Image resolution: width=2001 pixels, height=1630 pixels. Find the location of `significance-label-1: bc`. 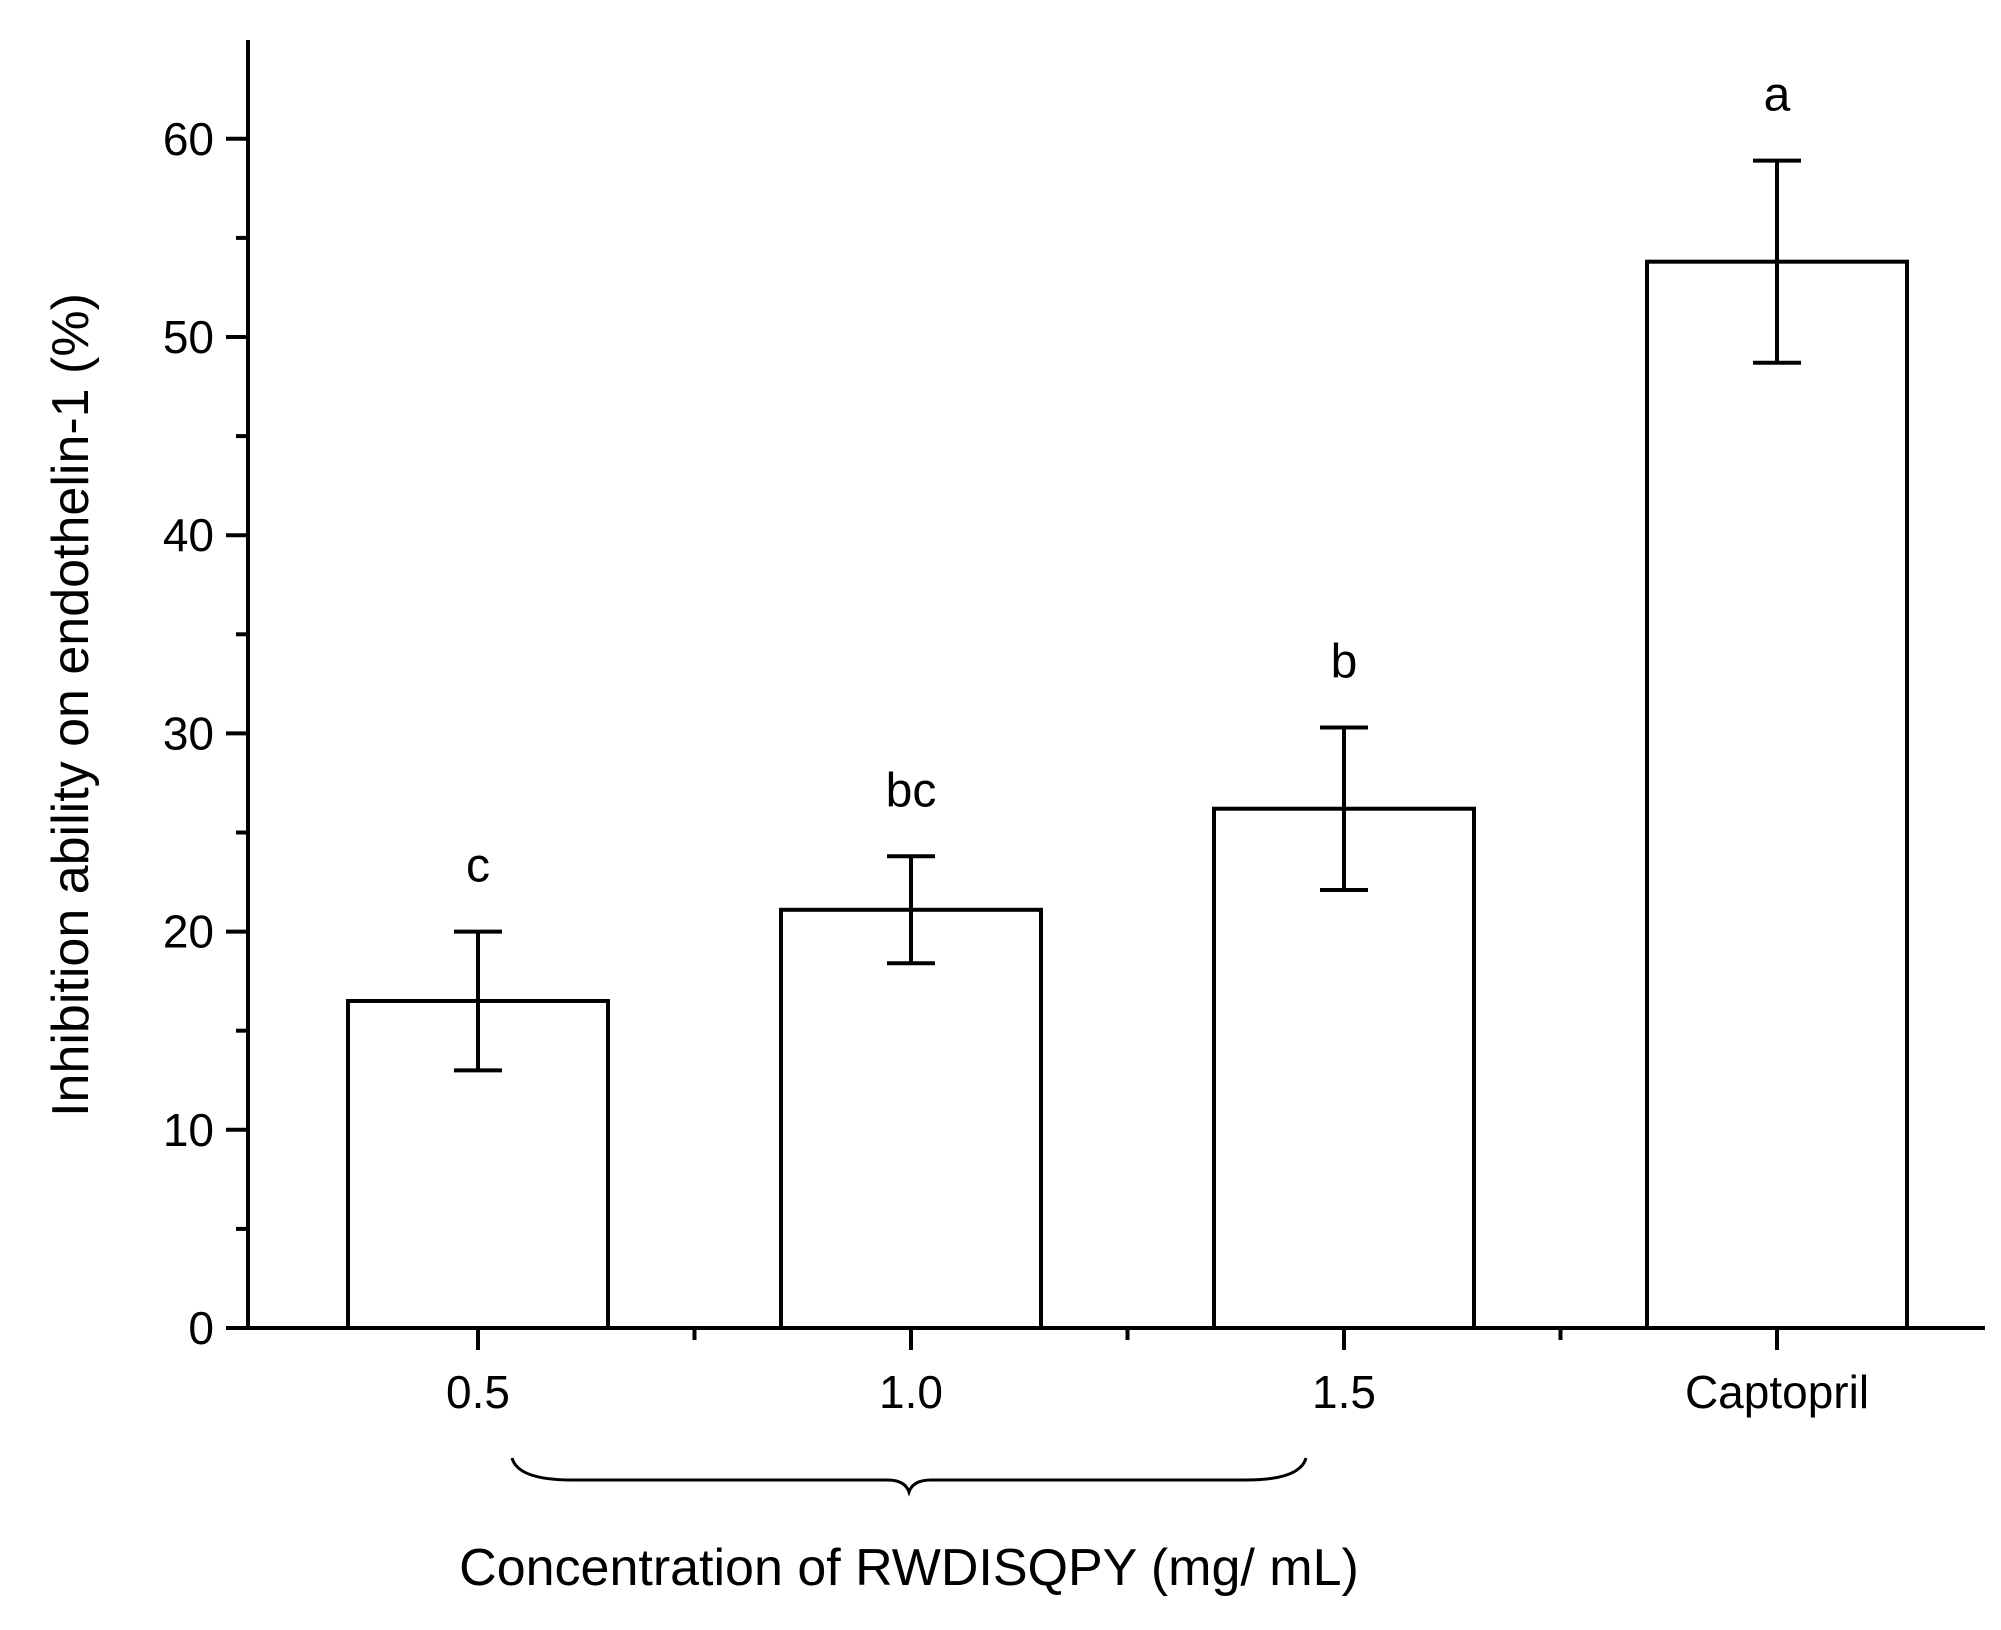

significance-label-1: bc is located at coordinates (911, 790).